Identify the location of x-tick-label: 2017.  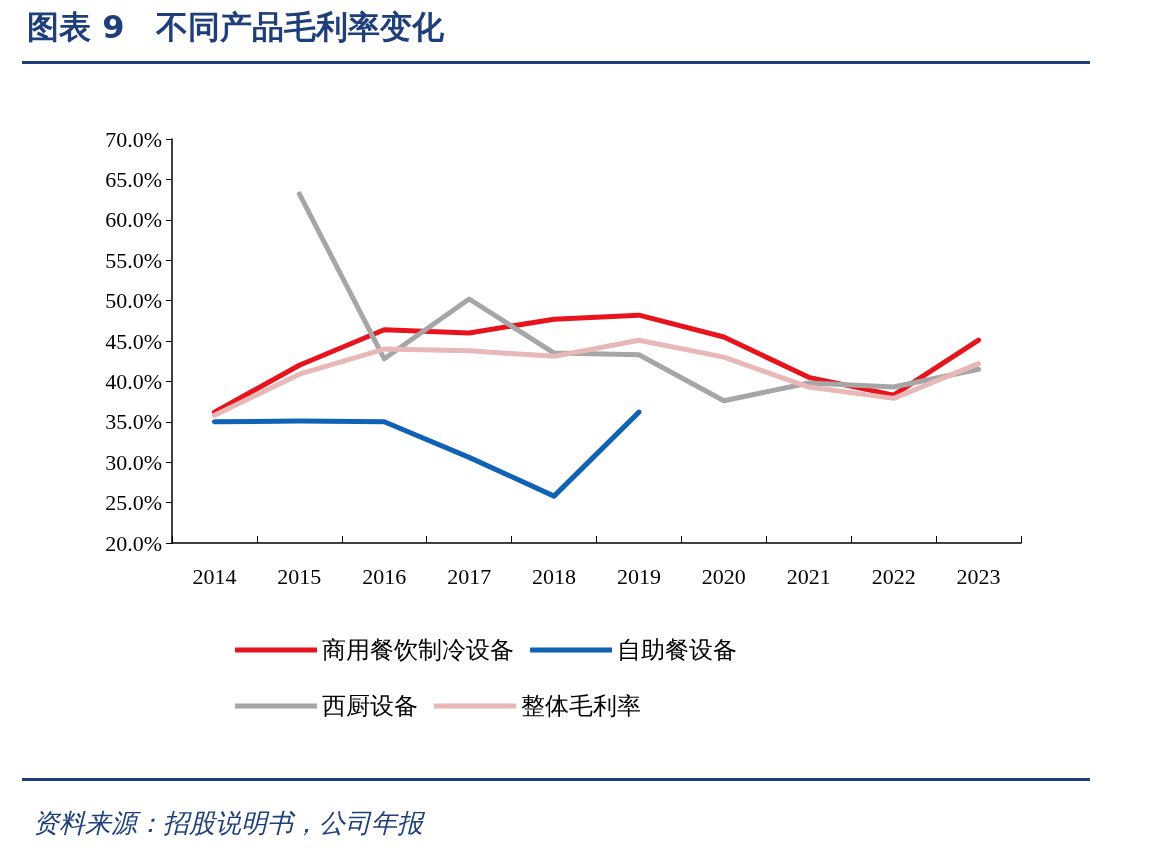
(469, 576).